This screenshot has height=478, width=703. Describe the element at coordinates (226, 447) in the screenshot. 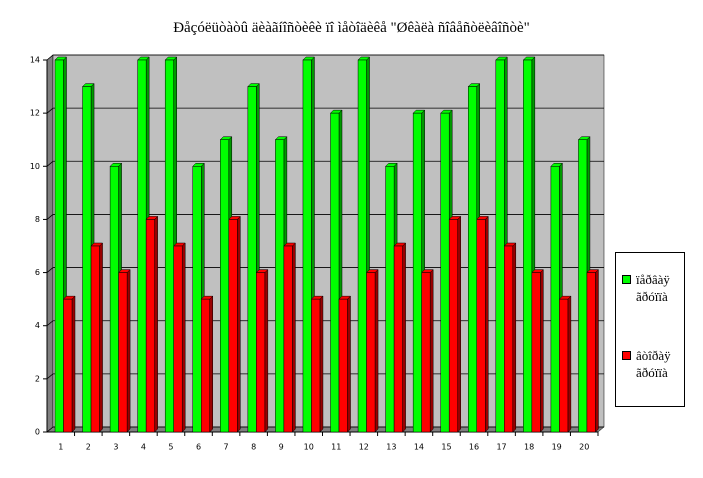

I see `x-tick-label: 7` at that location.